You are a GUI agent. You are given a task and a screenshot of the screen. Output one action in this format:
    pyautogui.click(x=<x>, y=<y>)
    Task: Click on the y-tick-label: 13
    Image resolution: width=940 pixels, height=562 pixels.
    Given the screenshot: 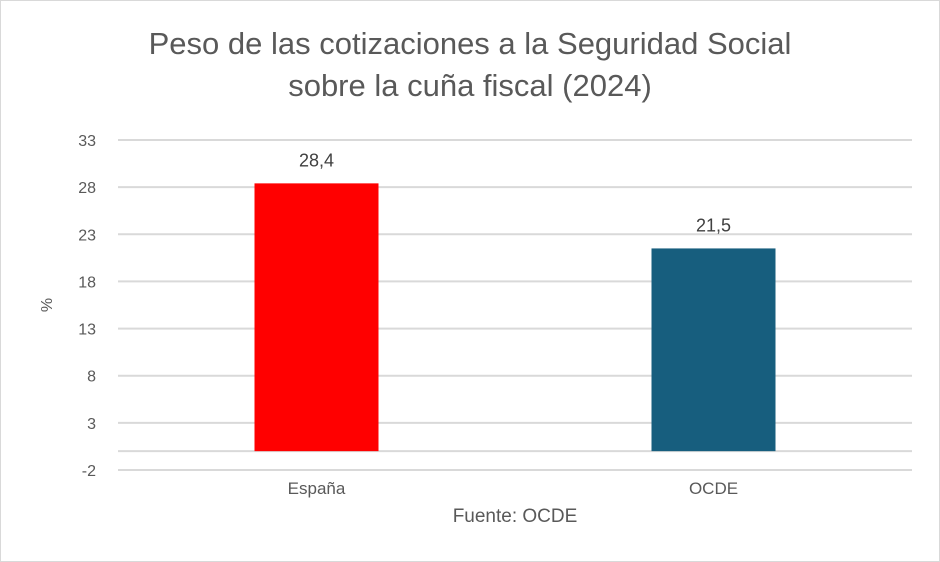 What is the action you would take?
    pyautogui.click(x=87, y=330)
    